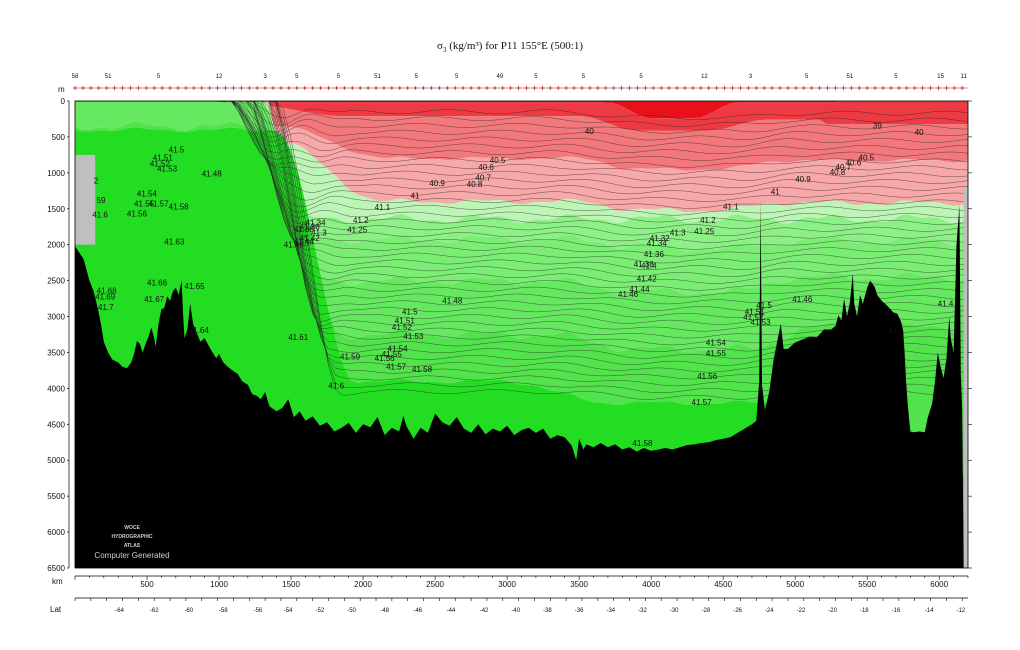 This screenshot has height=650, width=1020. I want to click on lat-tick-label: -64, so click(119, 611).